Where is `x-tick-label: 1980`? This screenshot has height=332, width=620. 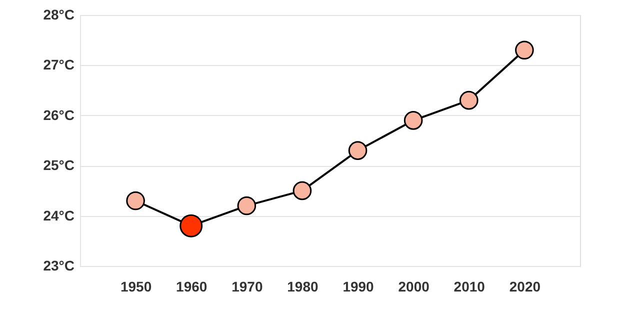 x-tick-label: 1980 is located at coordinates (303, 286).